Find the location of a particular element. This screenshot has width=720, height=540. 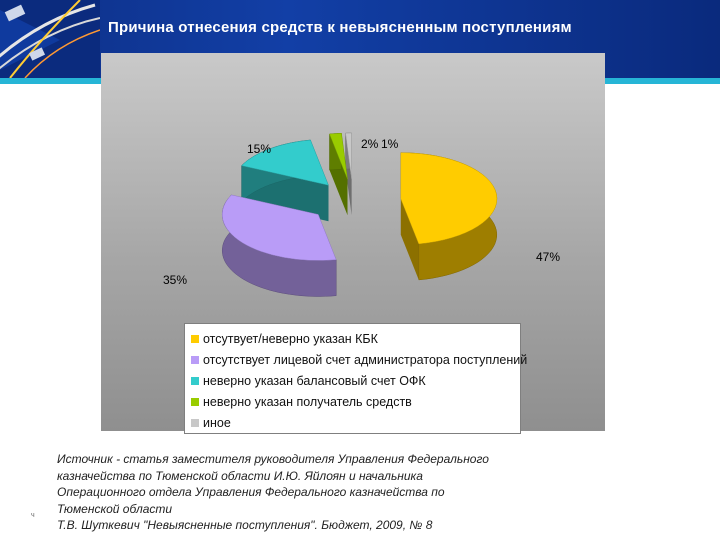

legend-item: неверно указан получатель средств is located at coordinates (355, 401).